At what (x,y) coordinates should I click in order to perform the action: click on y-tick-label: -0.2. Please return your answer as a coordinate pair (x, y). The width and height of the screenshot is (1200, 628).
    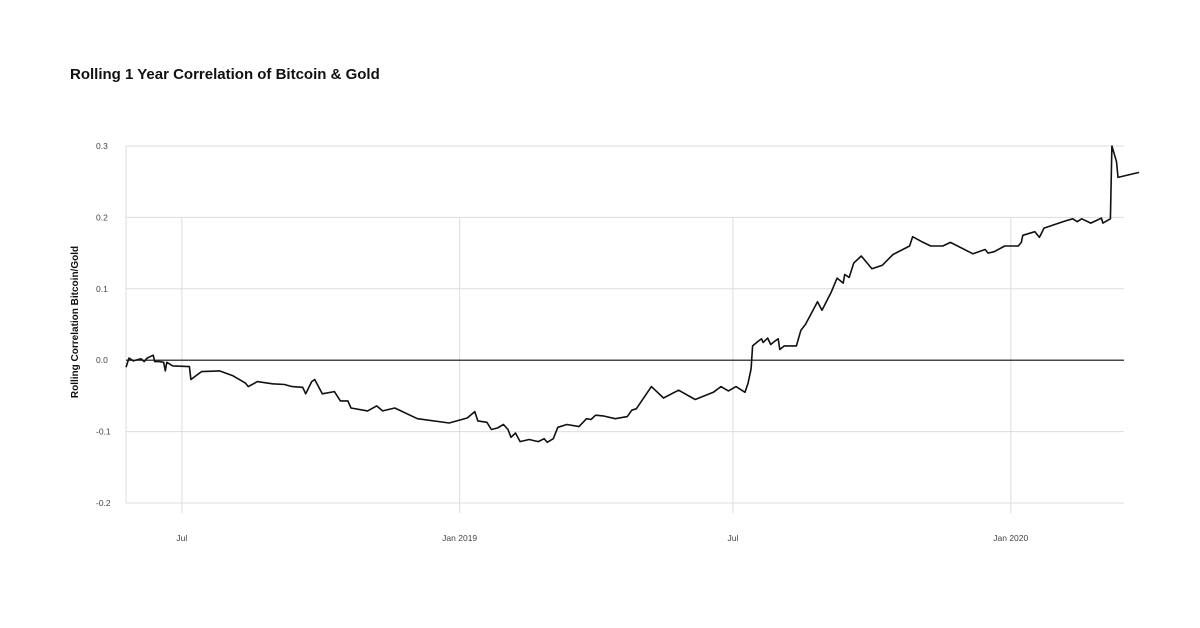
    Looking at the image, I should click on (103, 503).